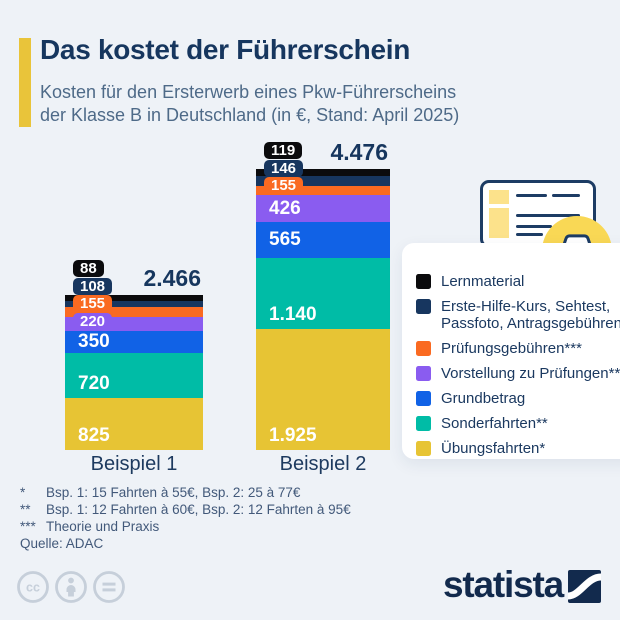 The width and height of the screenshot is (620, 620). I want to click on source-label: Quelle: ADAC, so click(62, 543).